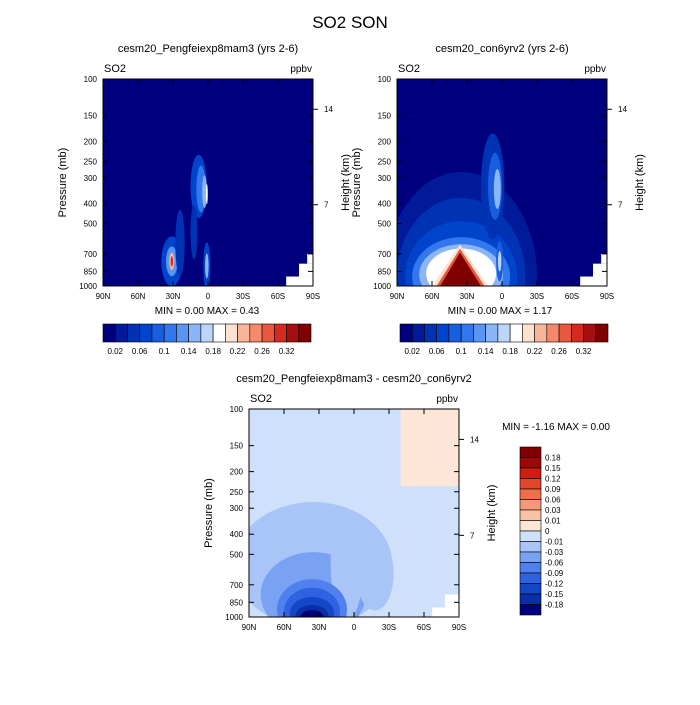 This screenshot has width=700, height=705. Describe the element at coordinates (237, 472) in the screenshot. I see `y-tick-label: 200` at that location.